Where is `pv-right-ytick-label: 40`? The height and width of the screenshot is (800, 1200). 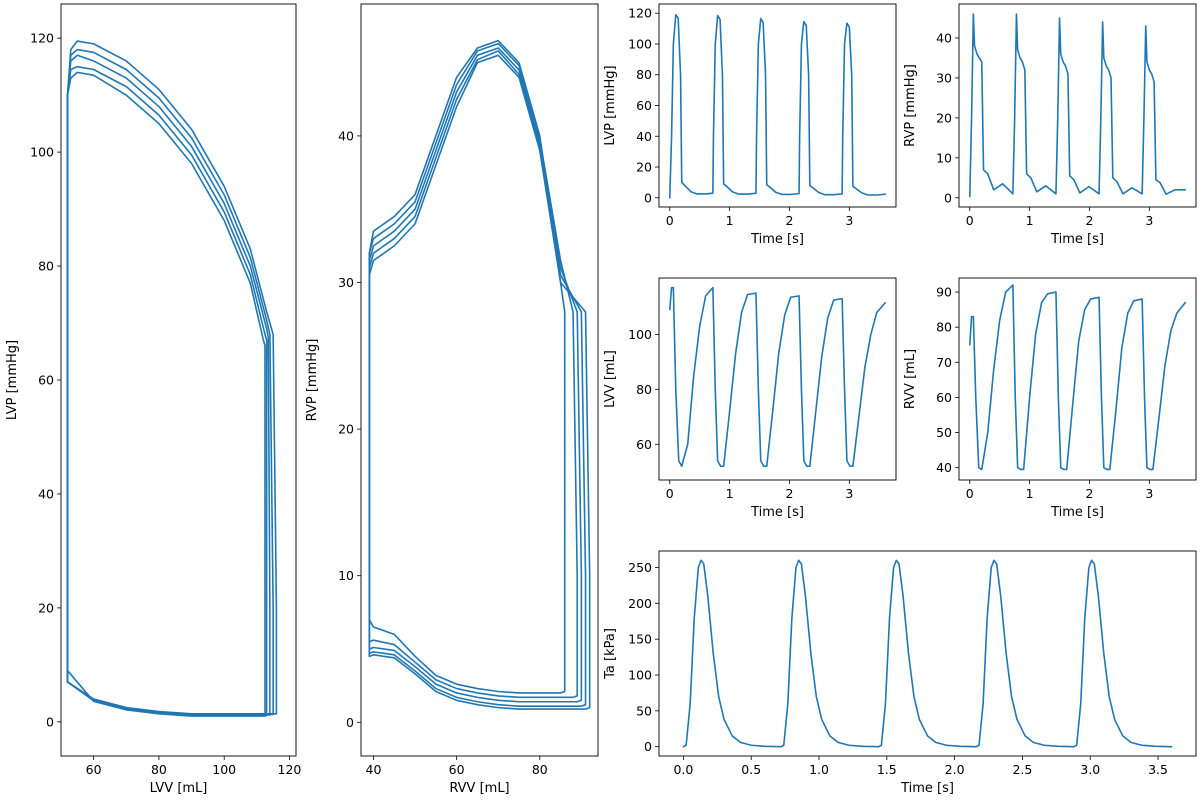 pv-right-ytick-label: 40 is located at coordinates (346, 135).